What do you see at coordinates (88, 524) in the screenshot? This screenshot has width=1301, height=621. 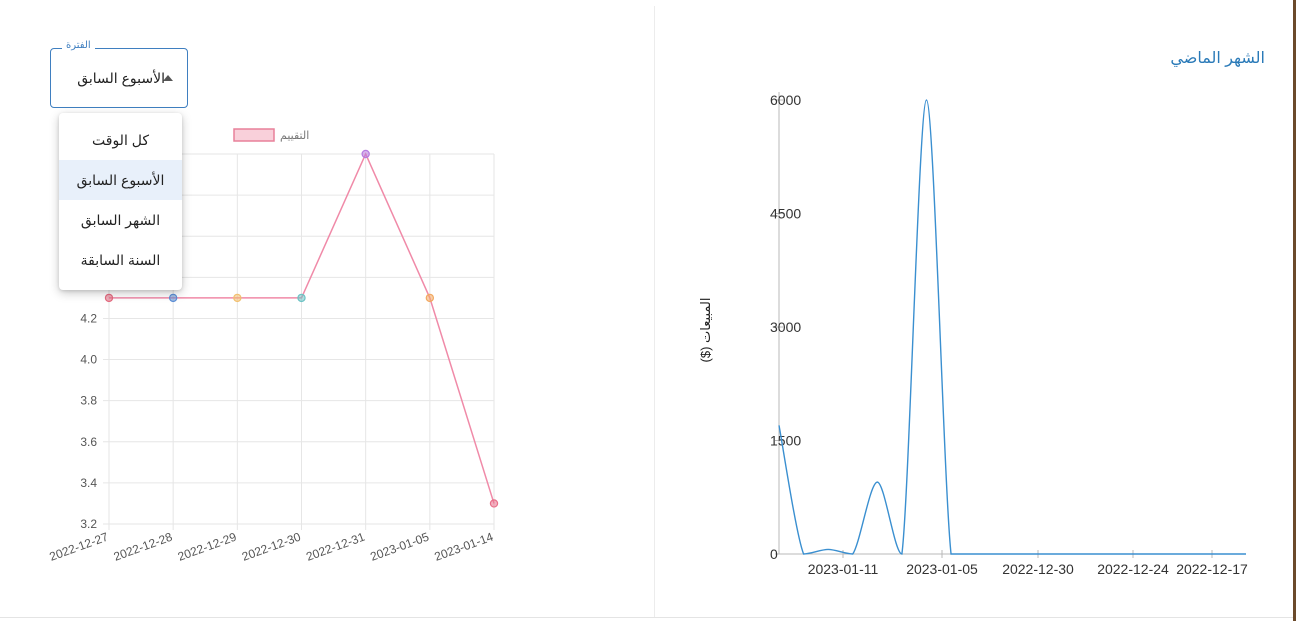 I see `rating-y-tick-label: 3.2` at bounding box center [88, 524].